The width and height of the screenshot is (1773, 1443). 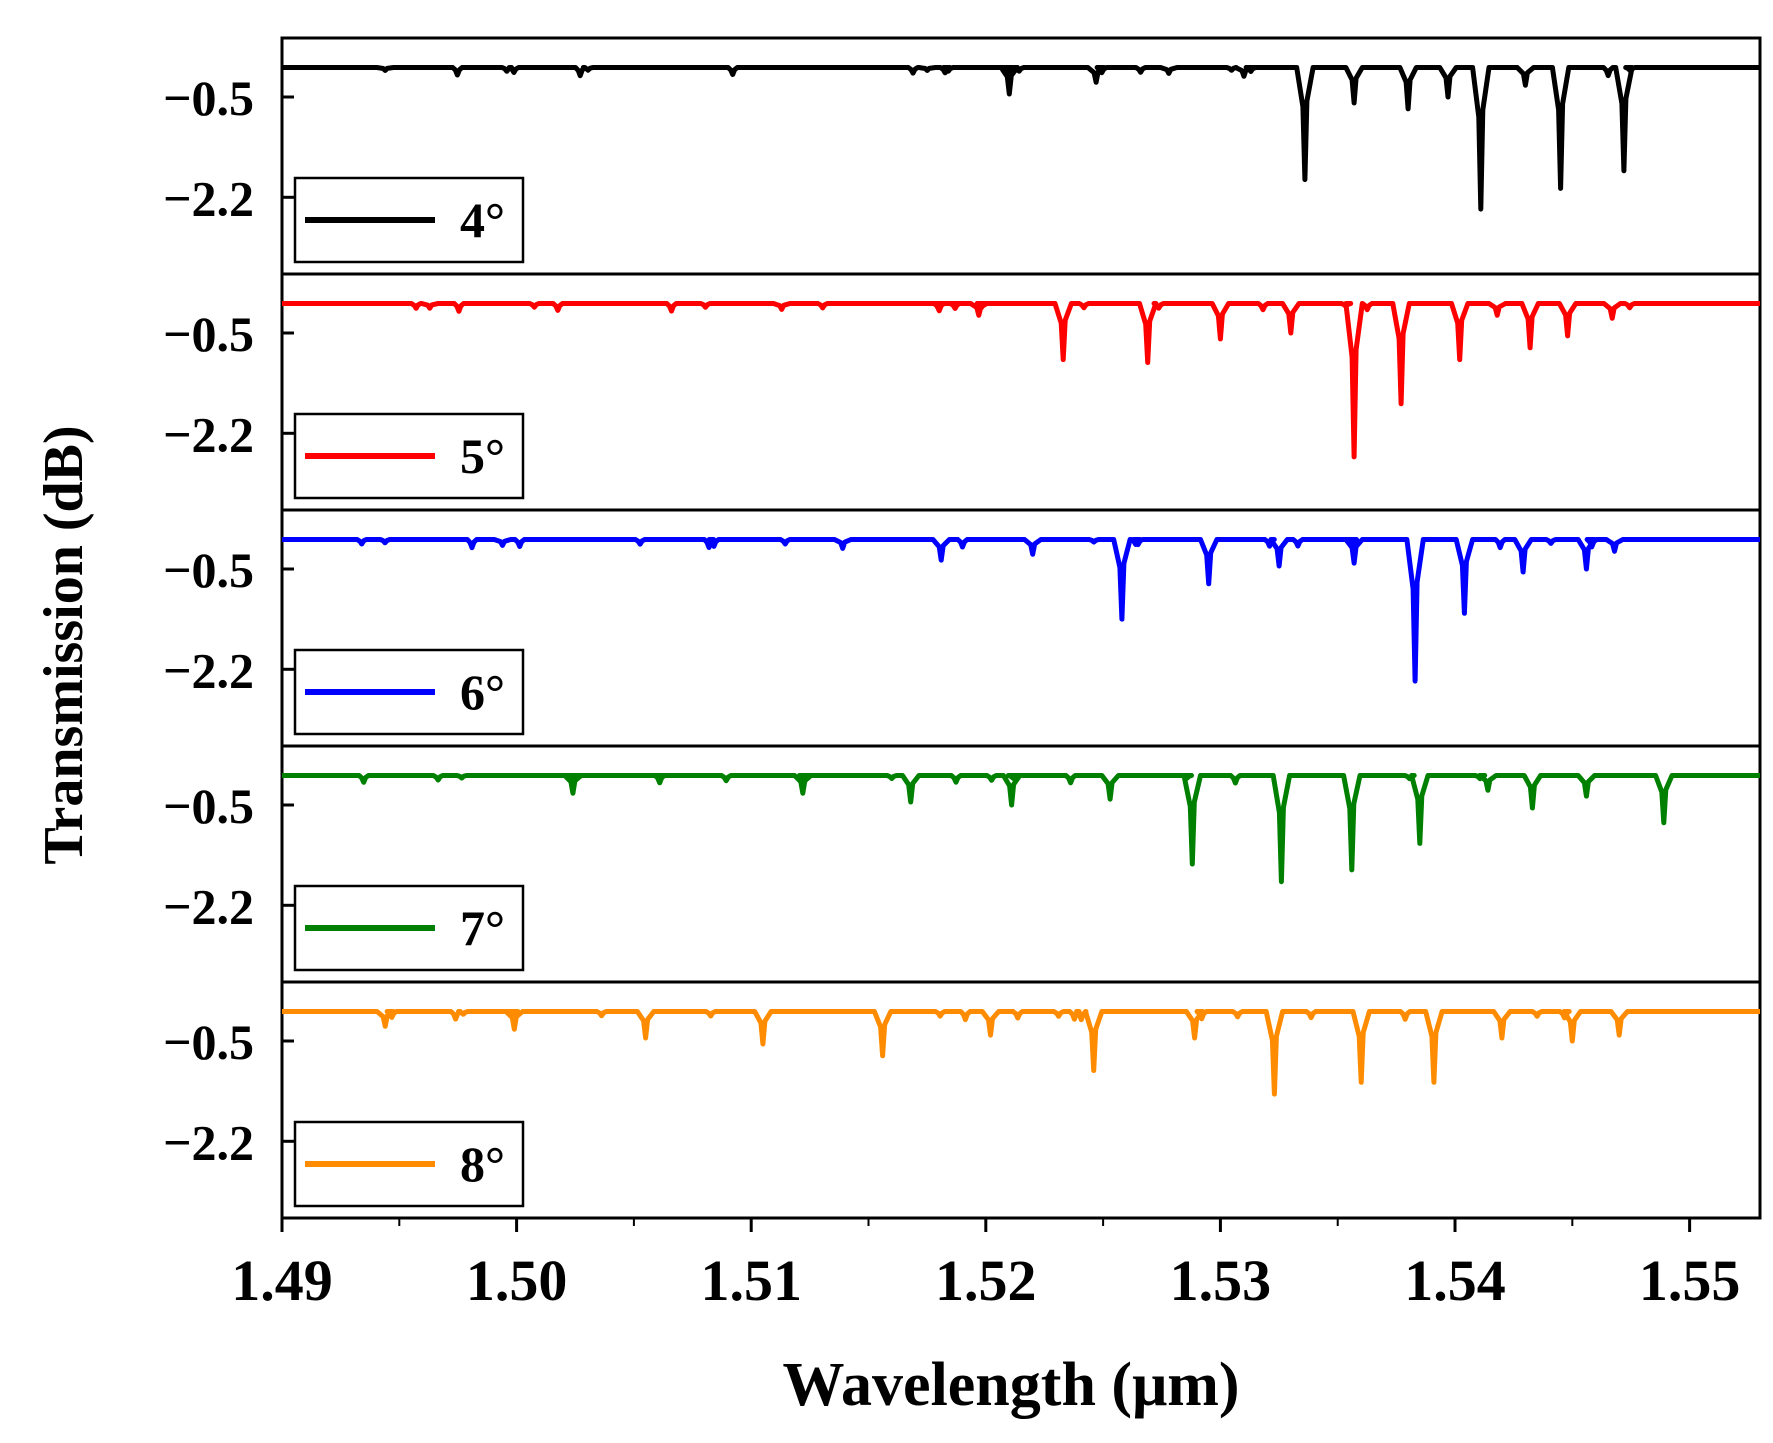 I want to click on panel-3: −0.5 −2.2 6°, so click(x=962, y=628).